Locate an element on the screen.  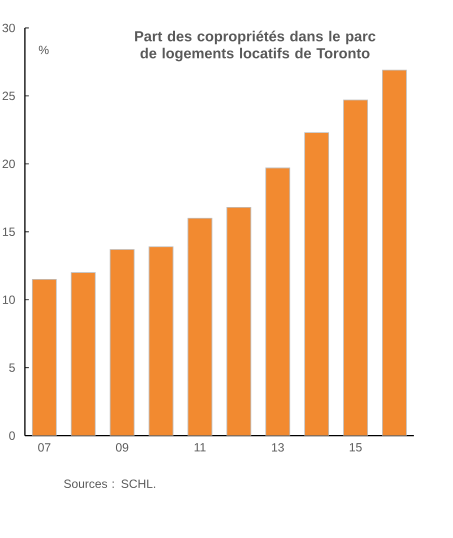
x-tick-label: 13 is located at coordinates (278, 447).